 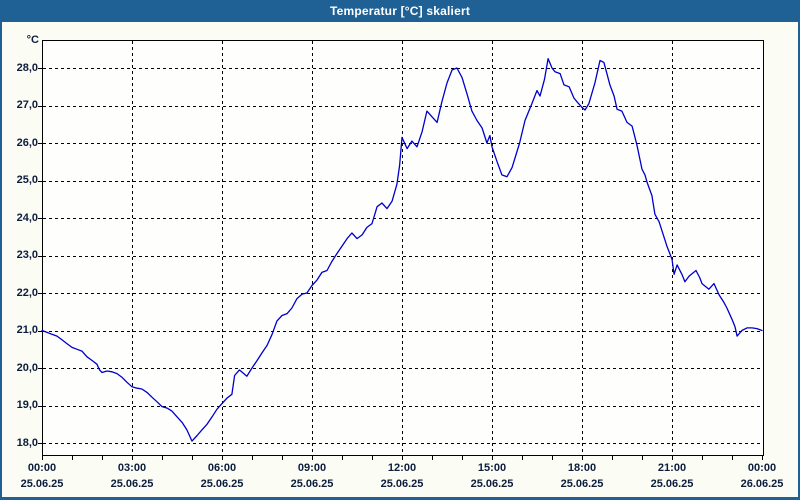 I want to click on y-axis-label: 18,0, so click(x=27, y=442).